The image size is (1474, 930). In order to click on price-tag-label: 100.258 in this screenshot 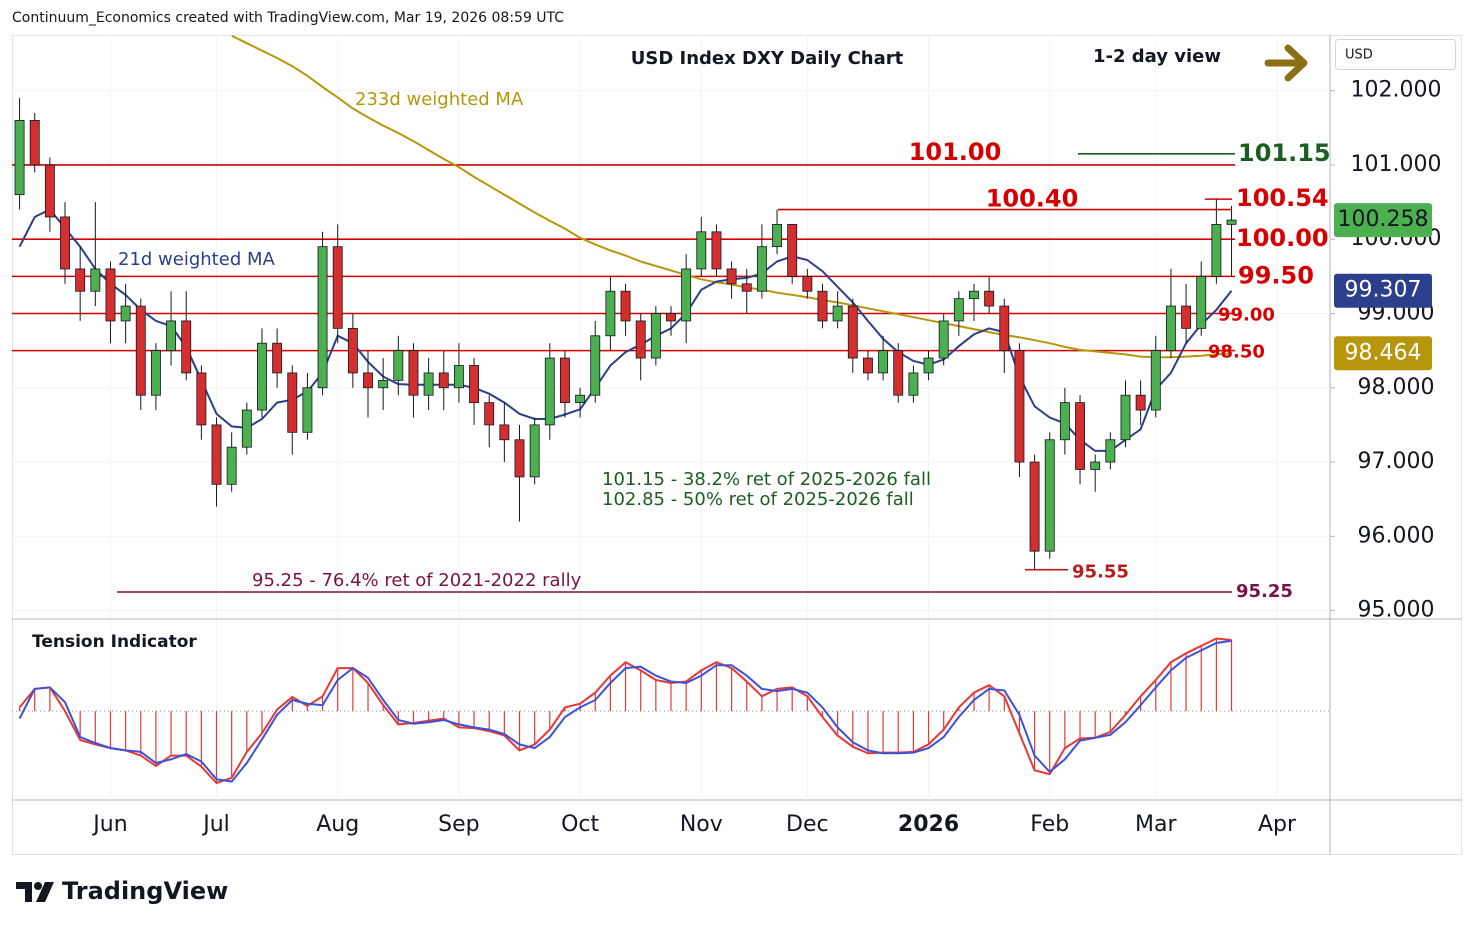, I will do `click(1383, 219)`.